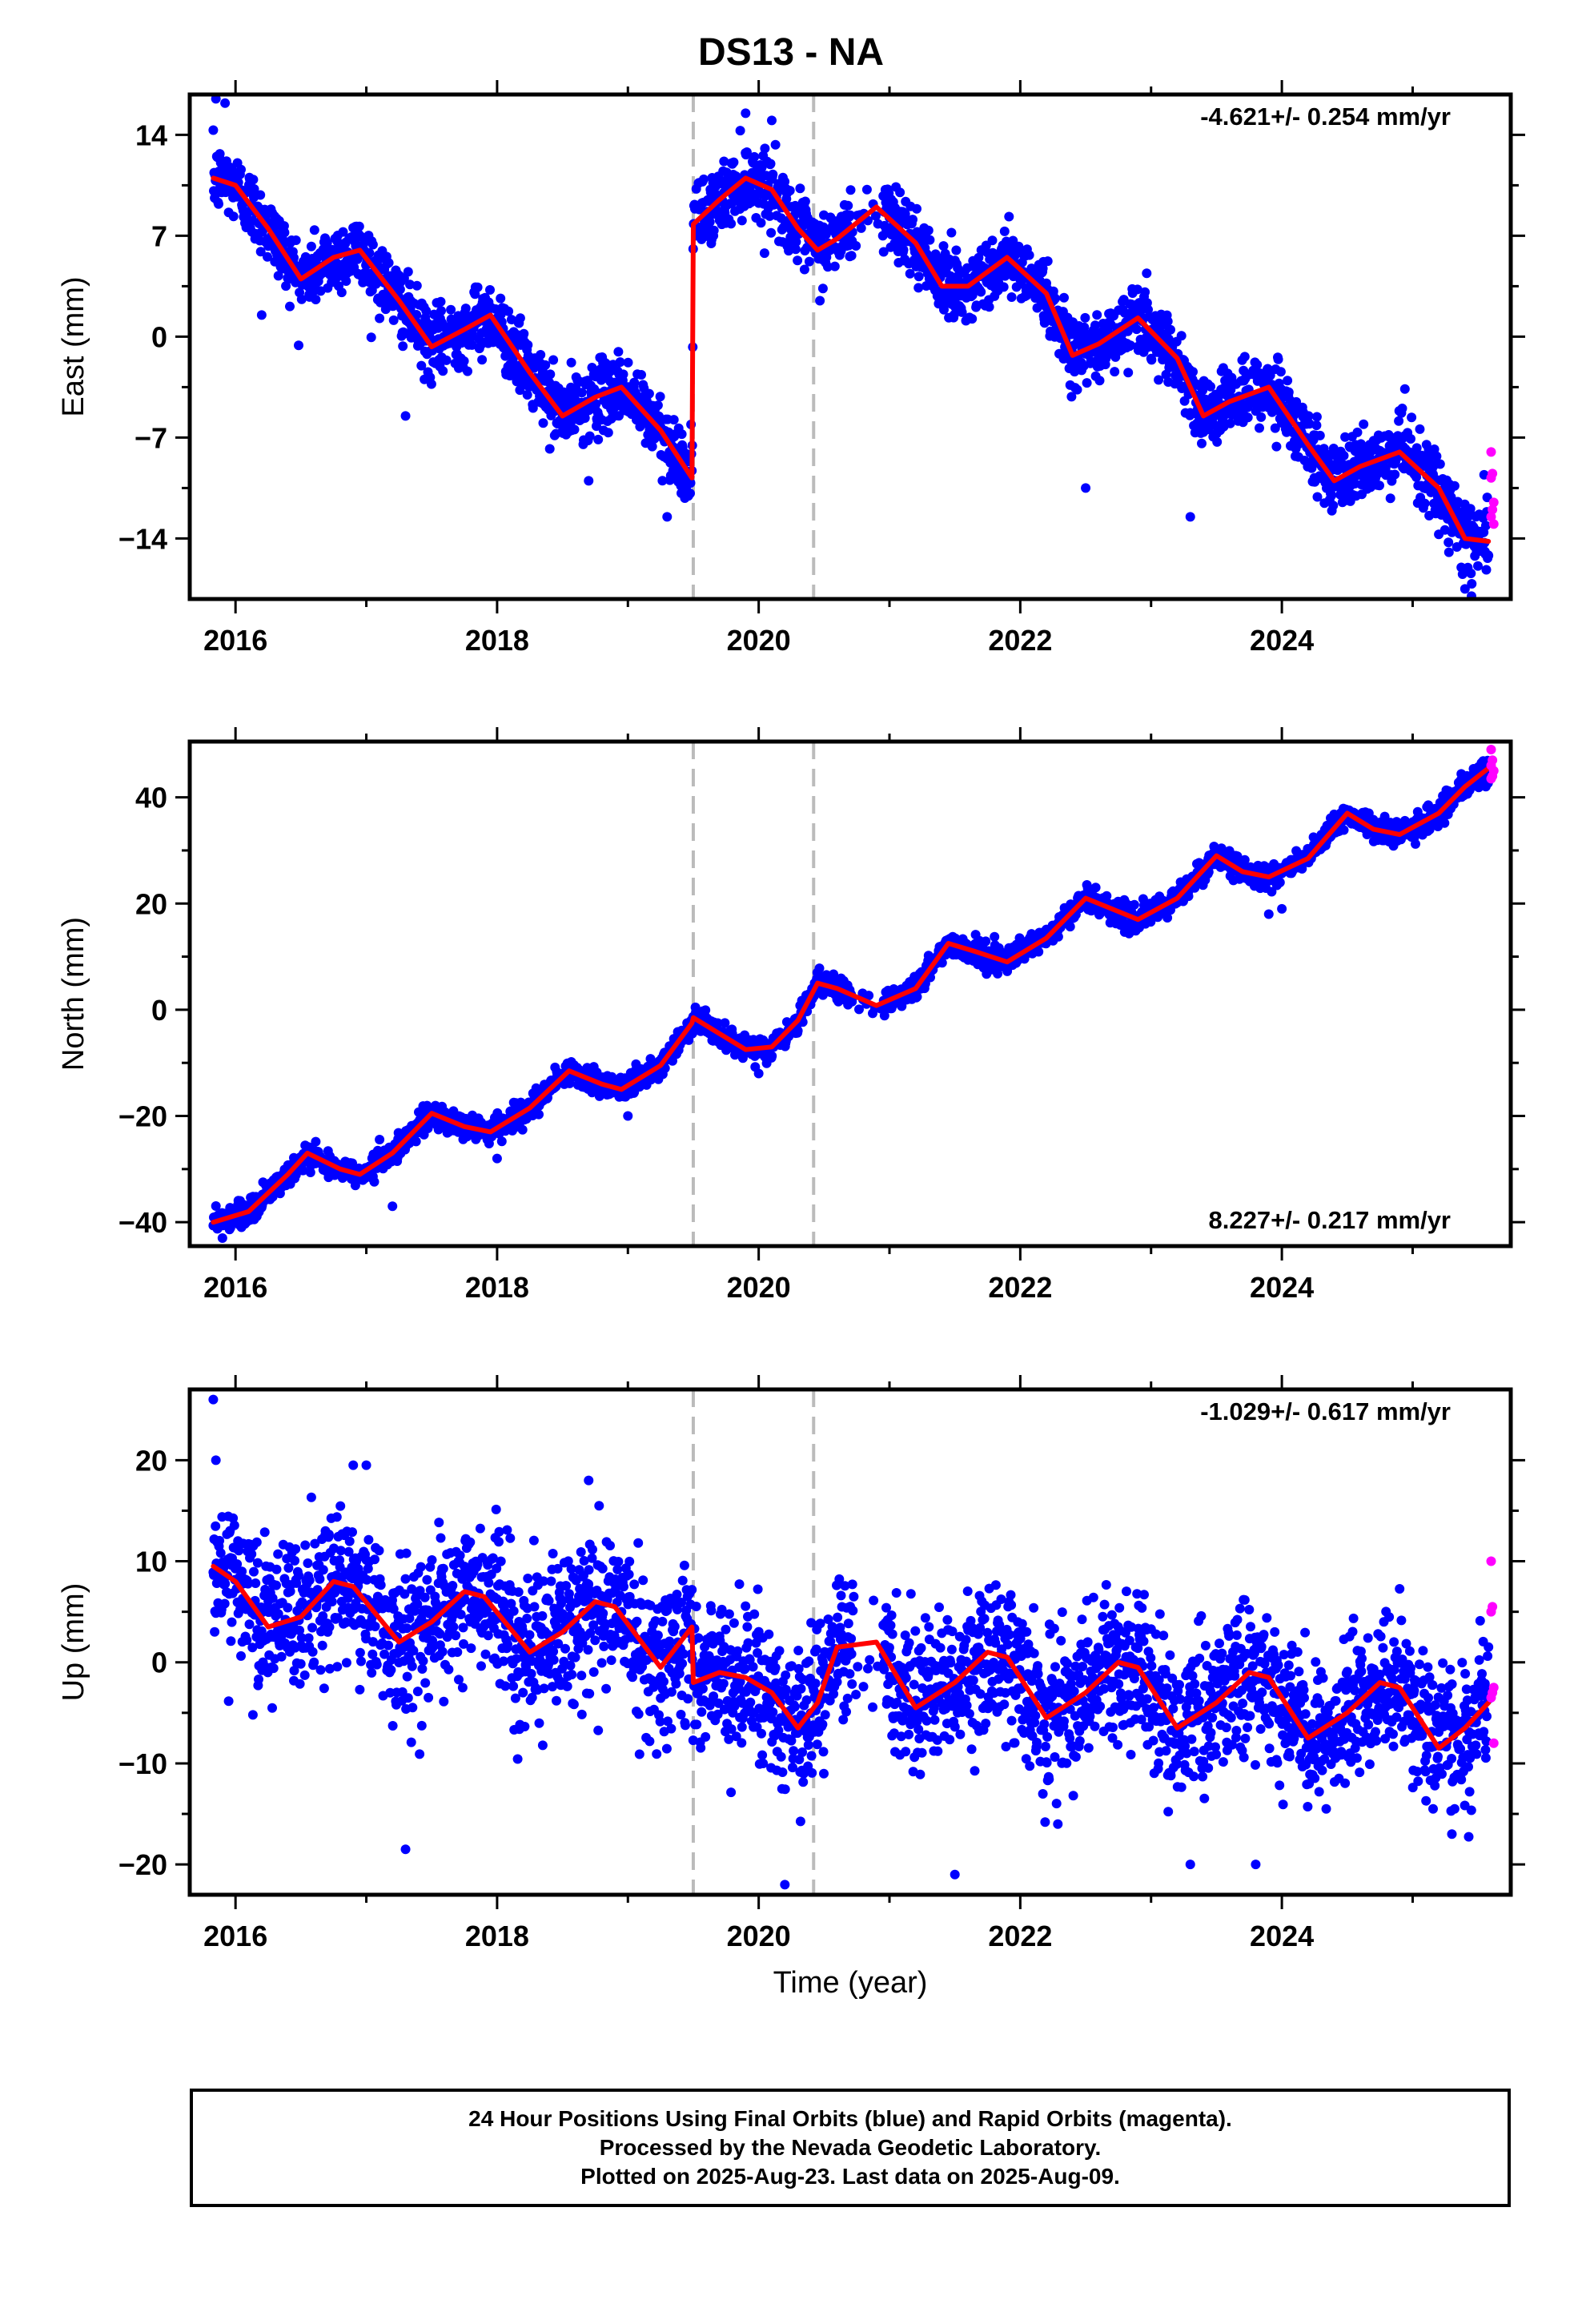 Image resolution: width=1582 pixels, height=2324 pixels. What do you see at coordinates (151, 437) in the screenshot?
I see `y-tick-label-east: −7` at bounding box center [151, 437].